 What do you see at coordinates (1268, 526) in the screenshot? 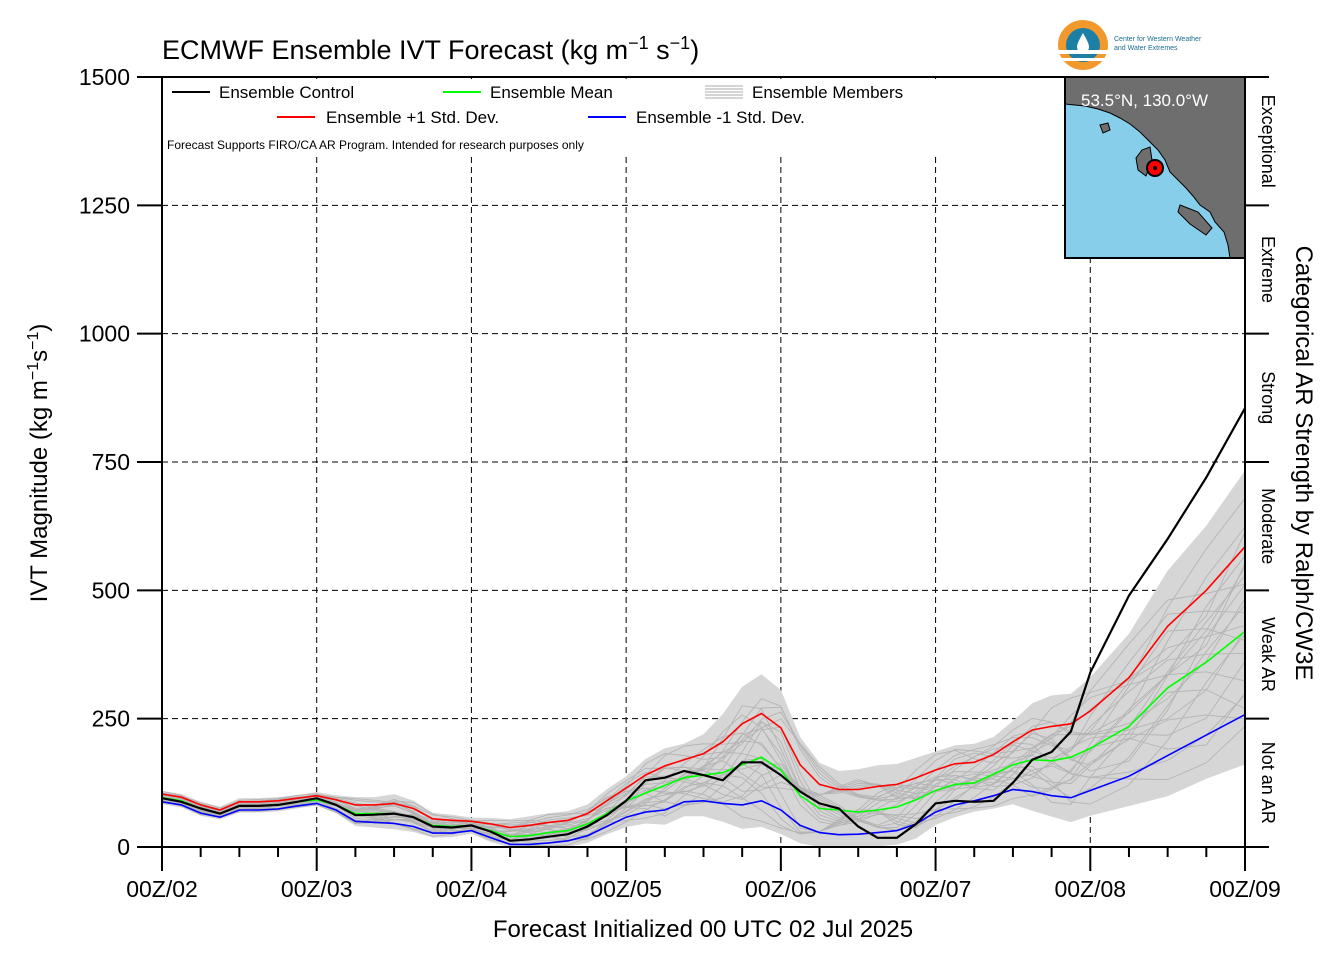
I see `category-label: Moderate` at bounding box center [1268, 526].